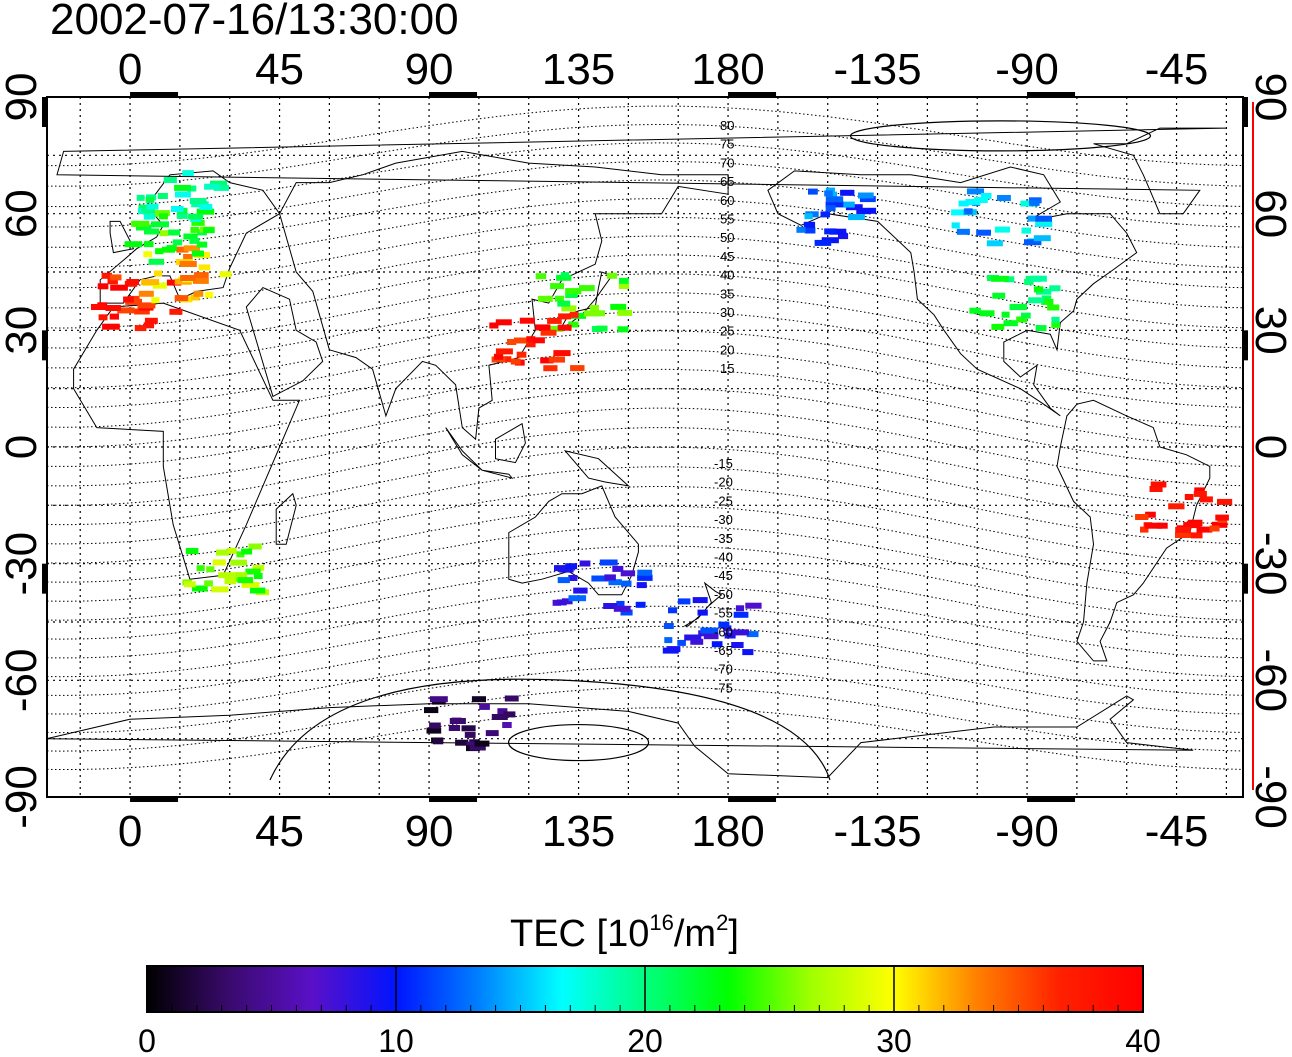  I want to click on frame-tick-top, so click(1051, 94).